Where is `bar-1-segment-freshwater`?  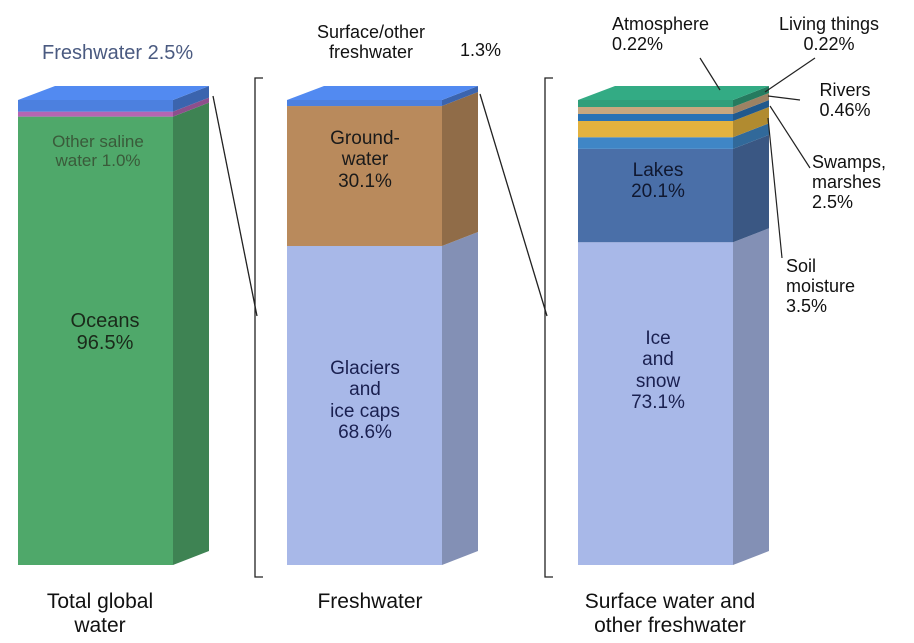
bar-1-segment-freshwater is located at coordinates (95, 106).